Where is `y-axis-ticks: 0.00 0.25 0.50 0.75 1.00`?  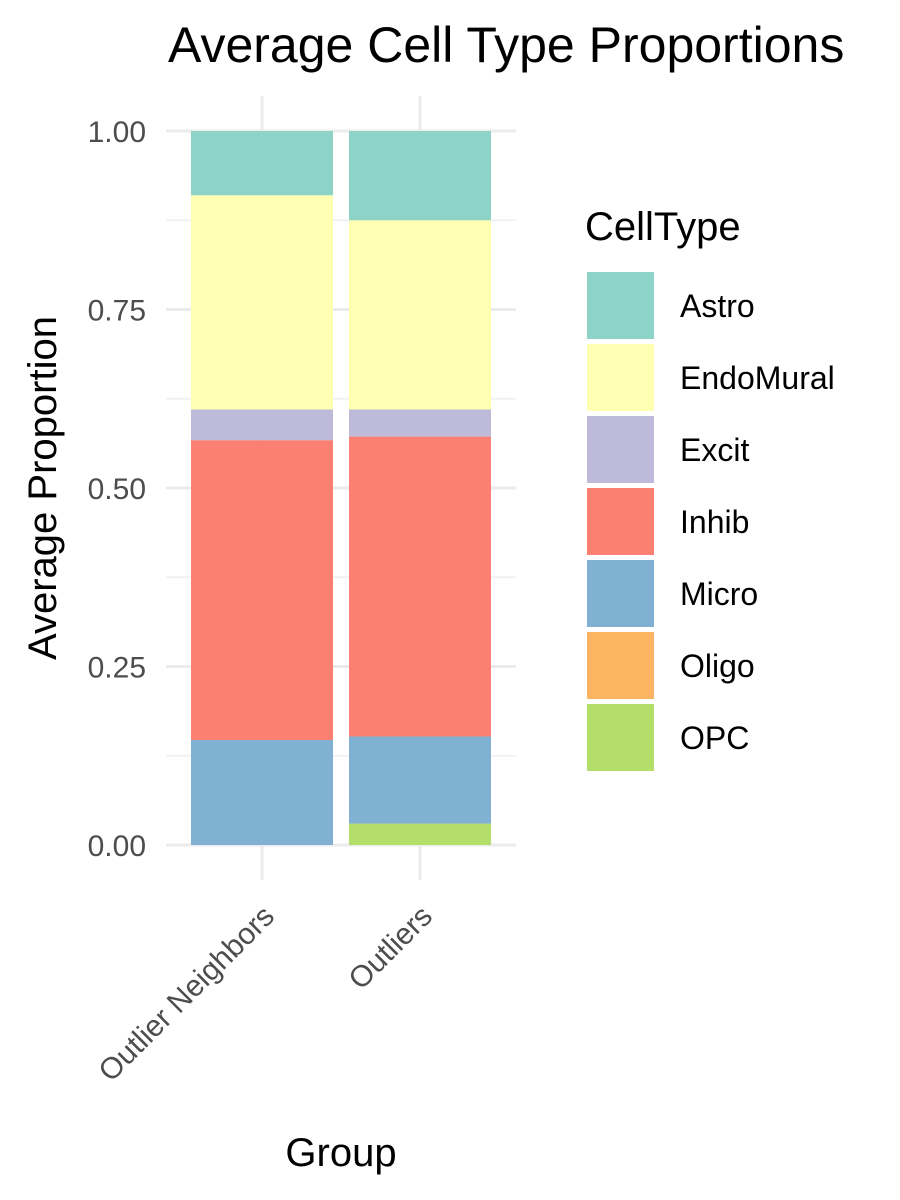 y-axis-ticks: 0.00 0.25 0.50 0.75 1.00 is located at coordinates (117, 489).